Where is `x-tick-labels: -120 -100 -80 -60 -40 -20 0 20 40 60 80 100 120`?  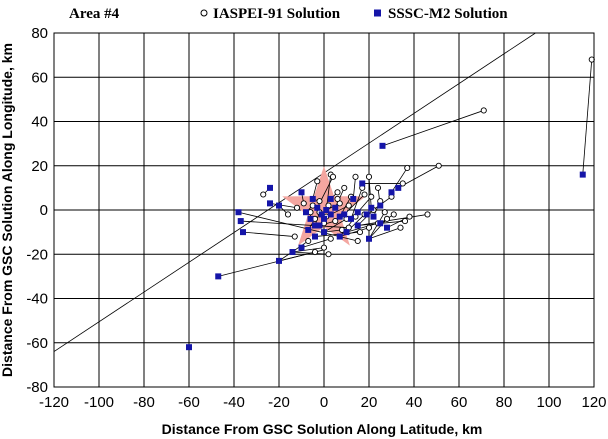
x-tick-labels: -120 -100 -80 -60 -40 -20 0 20 40 60 80 100 120 is located at coordinates (323, 402).